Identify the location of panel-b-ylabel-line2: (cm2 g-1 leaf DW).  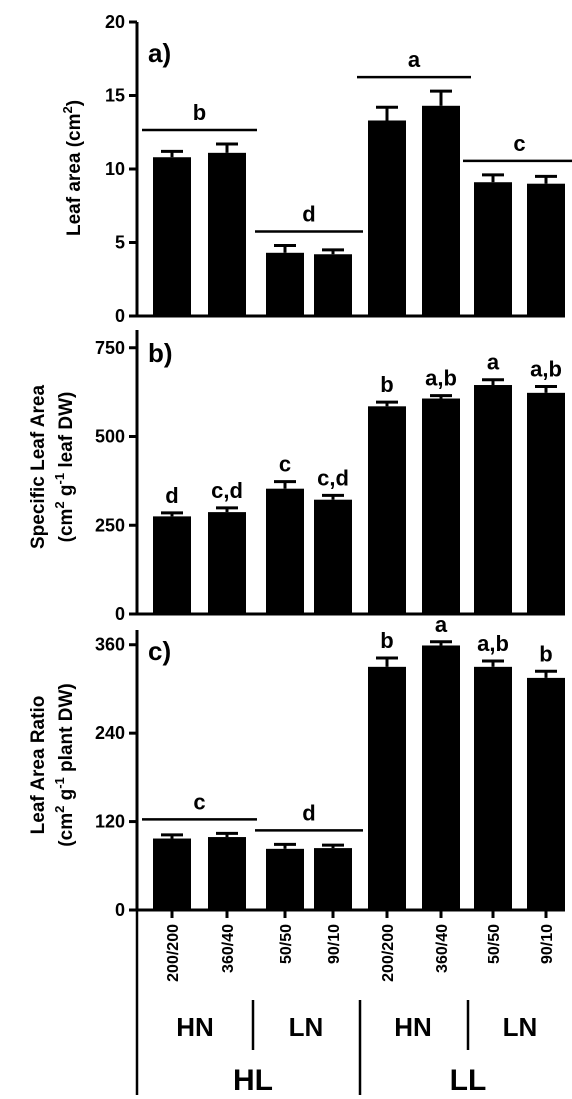
(64, 467).